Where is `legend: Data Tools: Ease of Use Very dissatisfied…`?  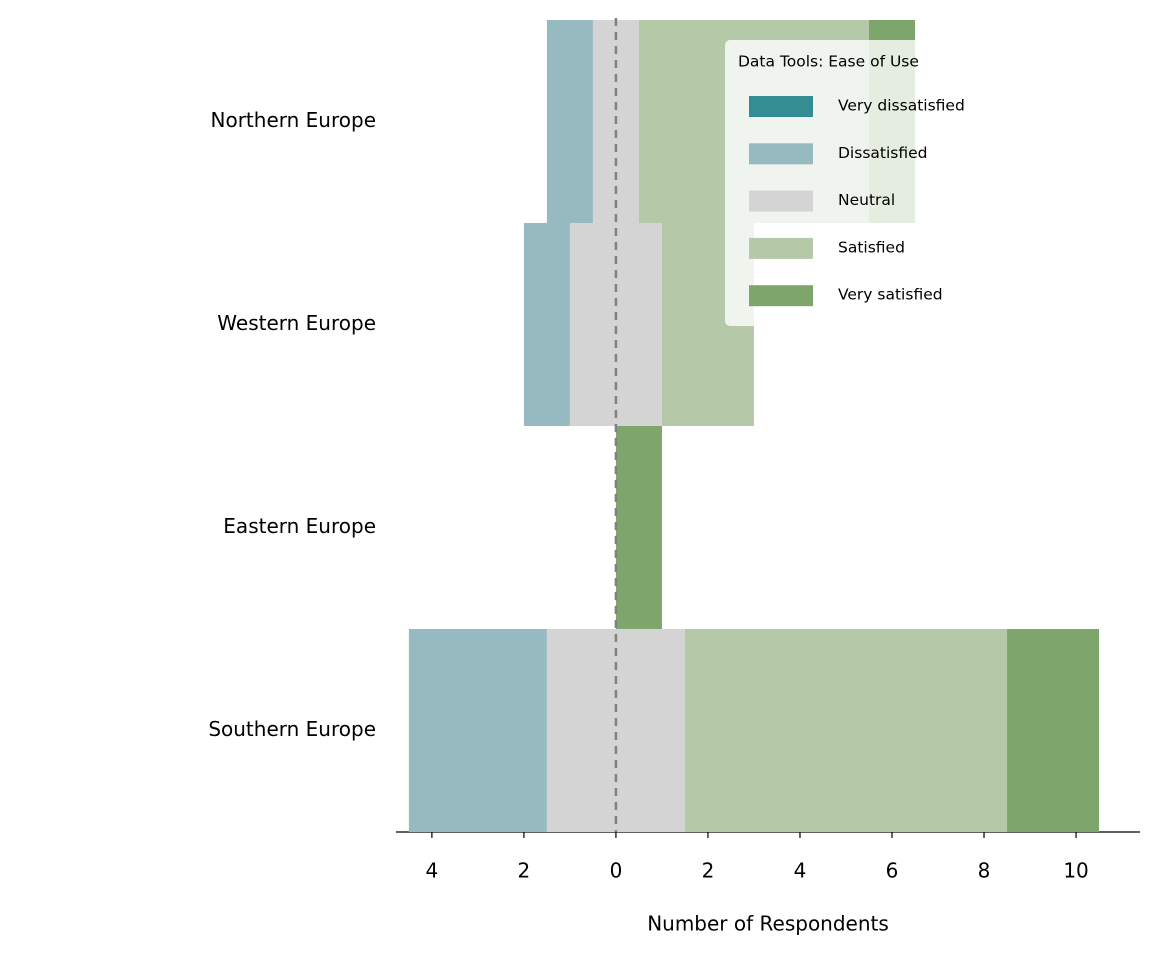
legend: Data Tools: Ease of Use Very dissatisfied… is located at coordinates (922, 183).